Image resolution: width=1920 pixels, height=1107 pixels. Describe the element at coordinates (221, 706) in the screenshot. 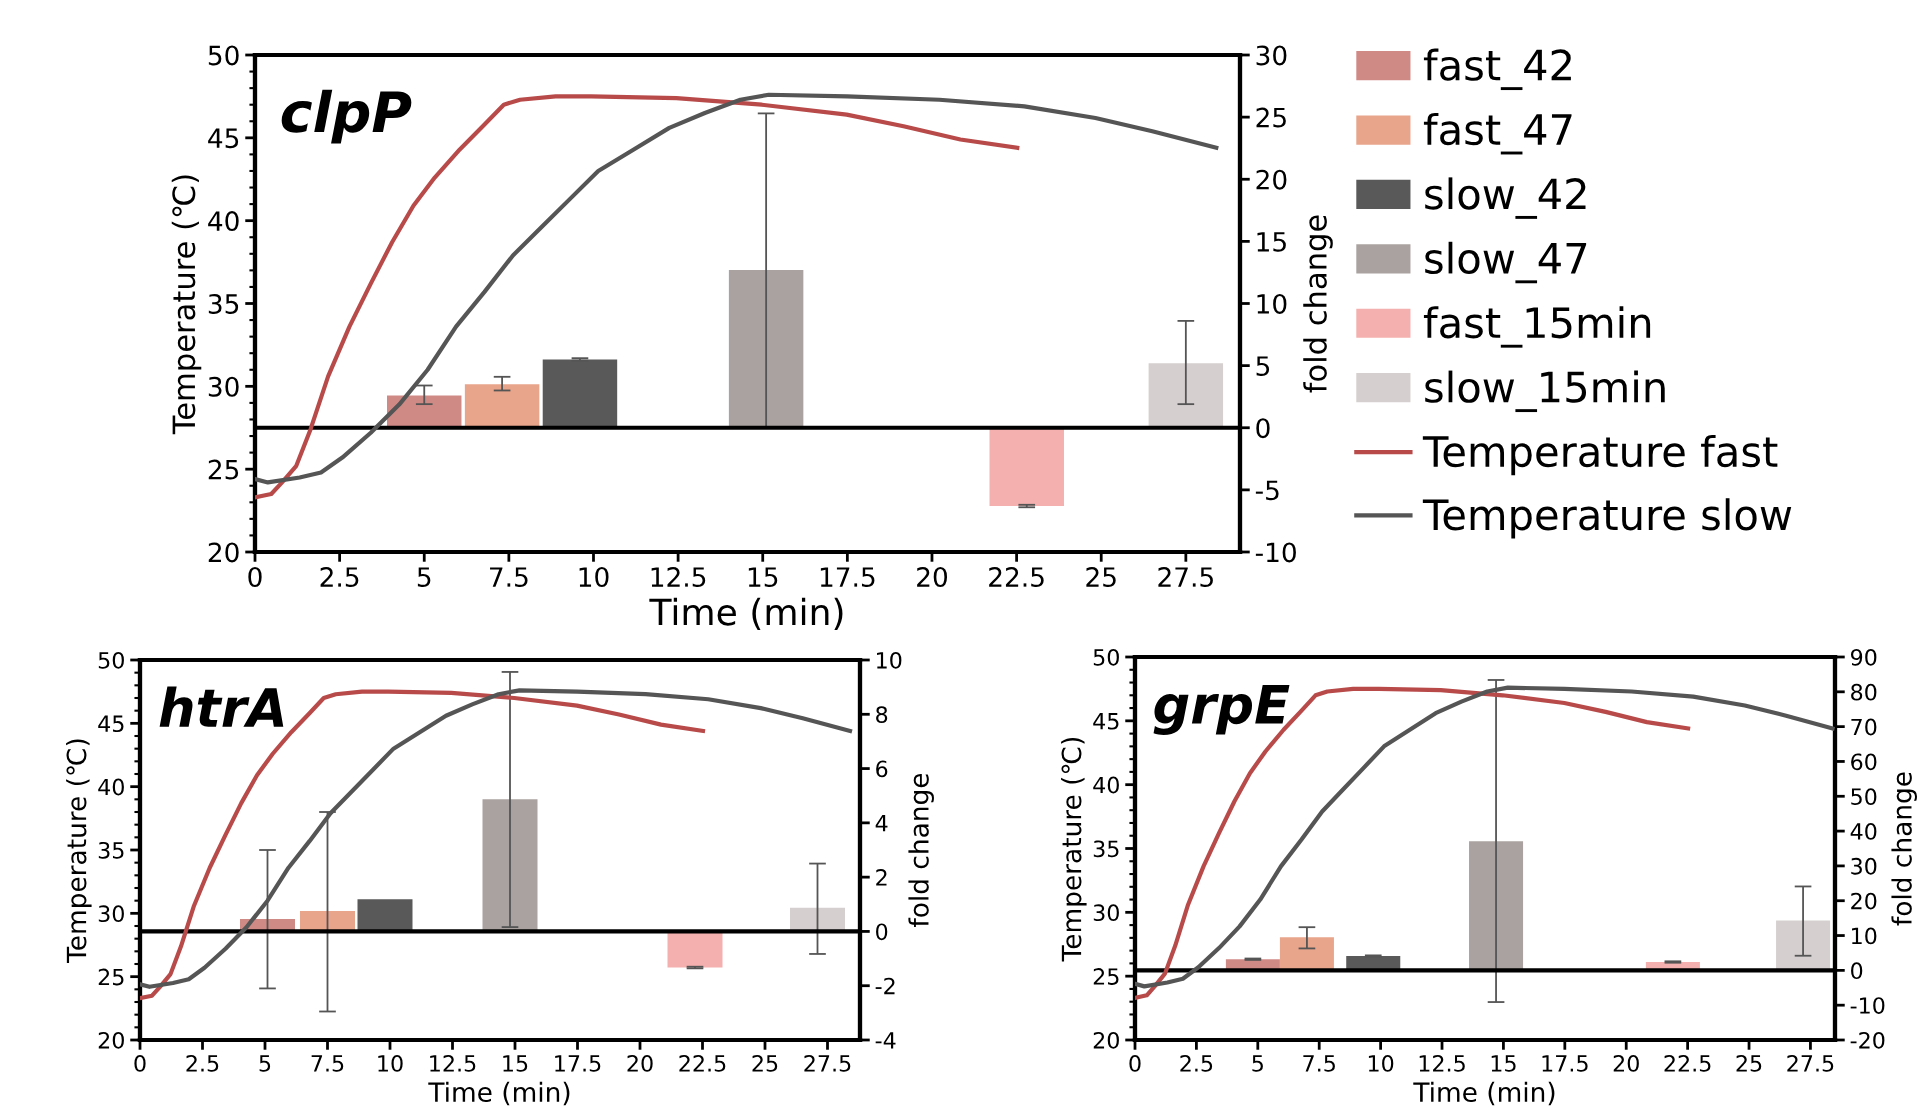

I see `chart-title: htrA` at that location.